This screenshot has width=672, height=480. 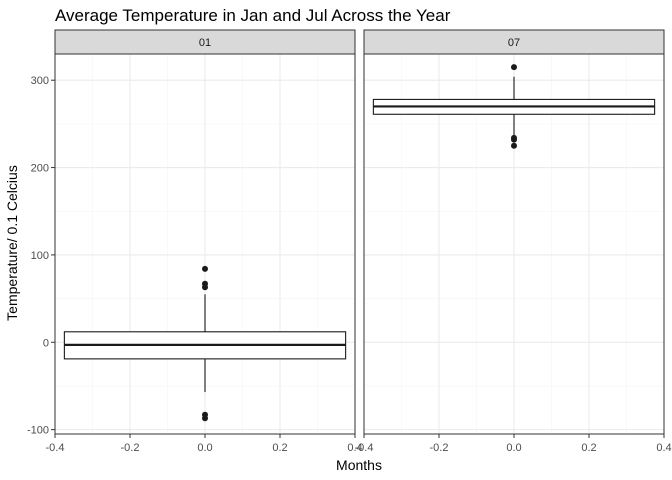 What do you see at coordinates (40, 169) in the screenshot?
I see `y-tick-label: 200` at bounding box center [40, 169].